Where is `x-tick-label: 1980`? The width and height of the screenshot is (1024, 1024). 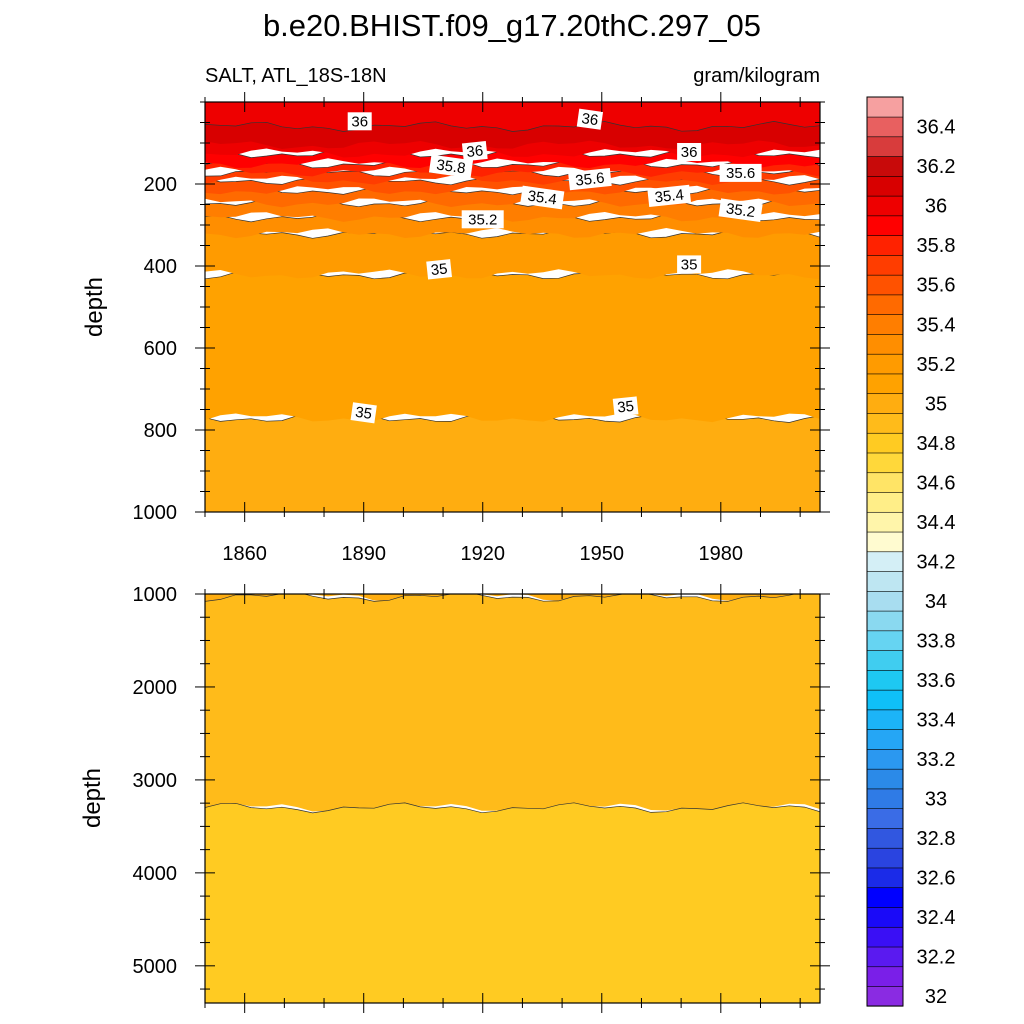
x-tick-label: 1980 is located at coordinates (721, 554).